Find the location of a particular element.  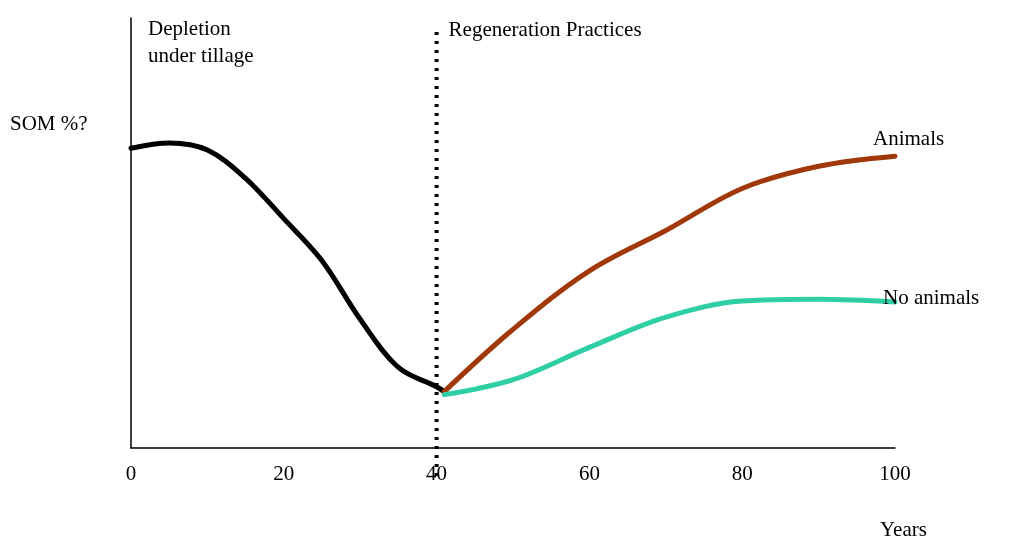

series-label: No animals is located at coordinates (931, 296).